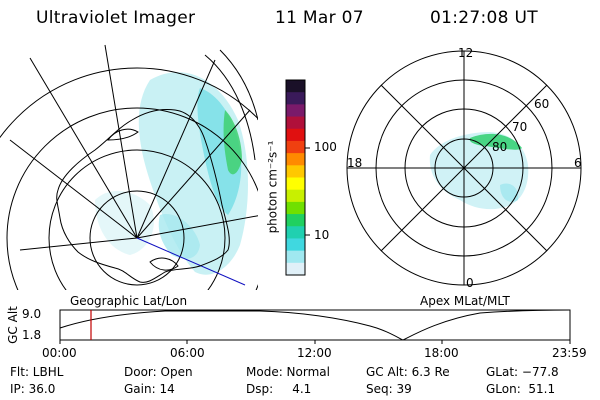 Image resolution: width=600 pixels, height=400 pixels. Describe the element at coordinates (12, 325) in the screenshot. I see `timeline-axis-label: GC Alt` at that location.